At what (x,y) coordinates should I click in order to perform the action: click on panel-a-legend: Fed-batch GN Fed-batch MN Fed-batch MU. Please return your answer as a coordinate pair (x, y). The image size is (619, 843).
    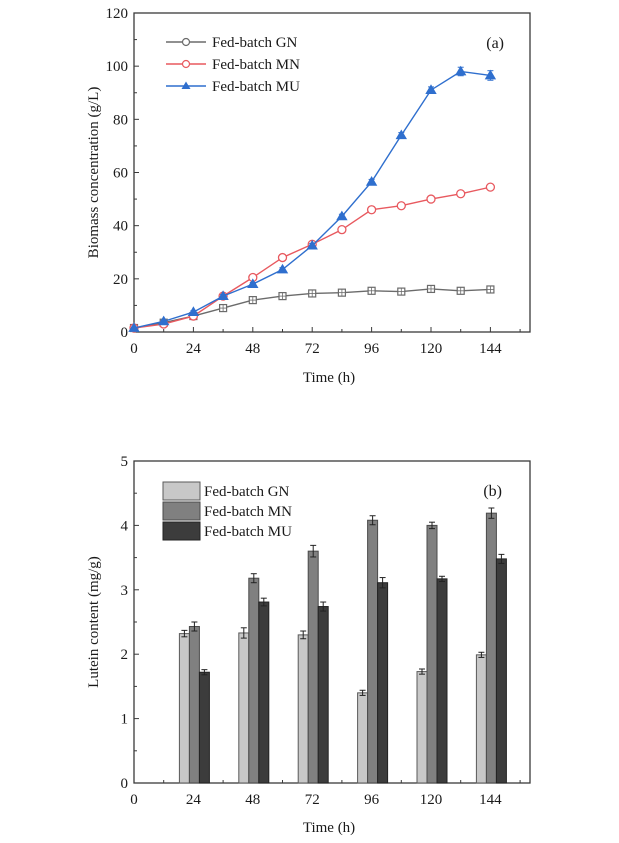
    Looking at the image, I should click on (233, 65).